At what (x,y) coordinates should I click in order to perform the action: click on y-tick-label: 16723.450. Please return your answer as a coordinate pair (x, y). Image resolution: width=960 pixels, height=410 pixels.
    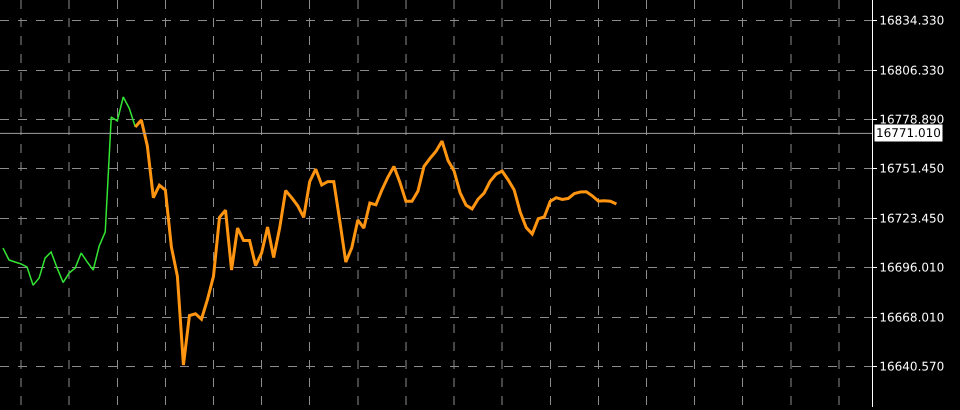
    Looking at the image, I should click on (911, 219).